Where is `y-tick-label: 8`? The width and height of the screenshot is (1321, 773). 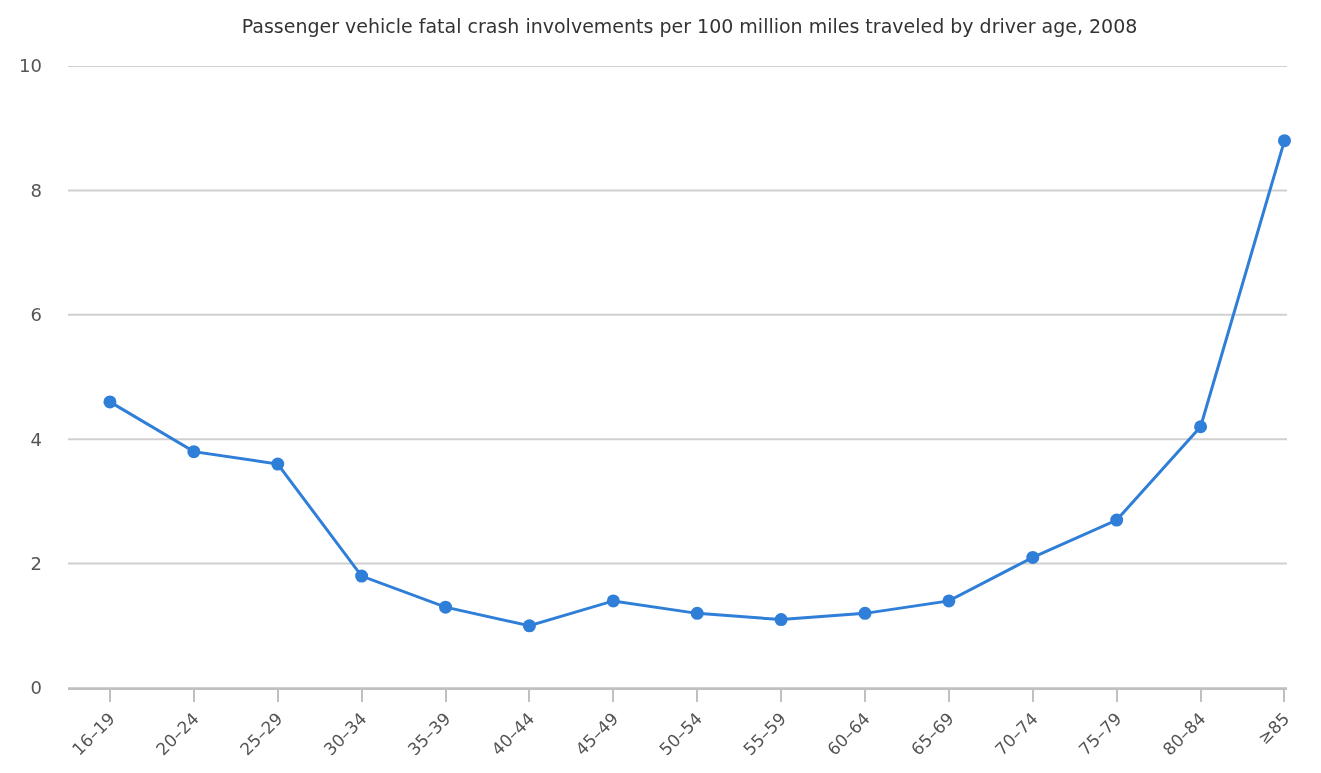
y-tick-label: 8 is located at coordinates (36, 190).